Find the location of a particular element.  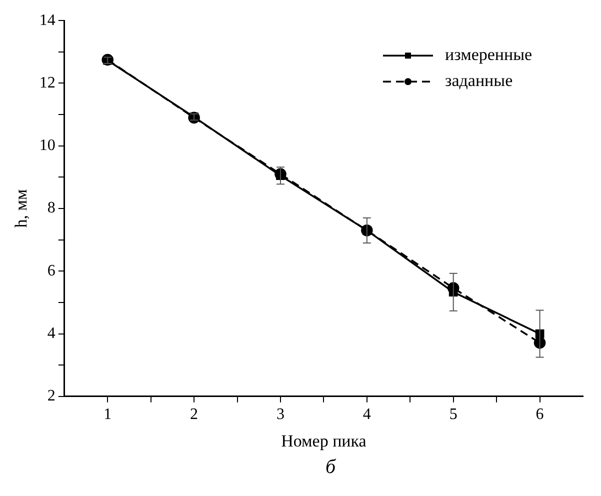

y-tick-label: 2 is located at coordinates (51, 396).